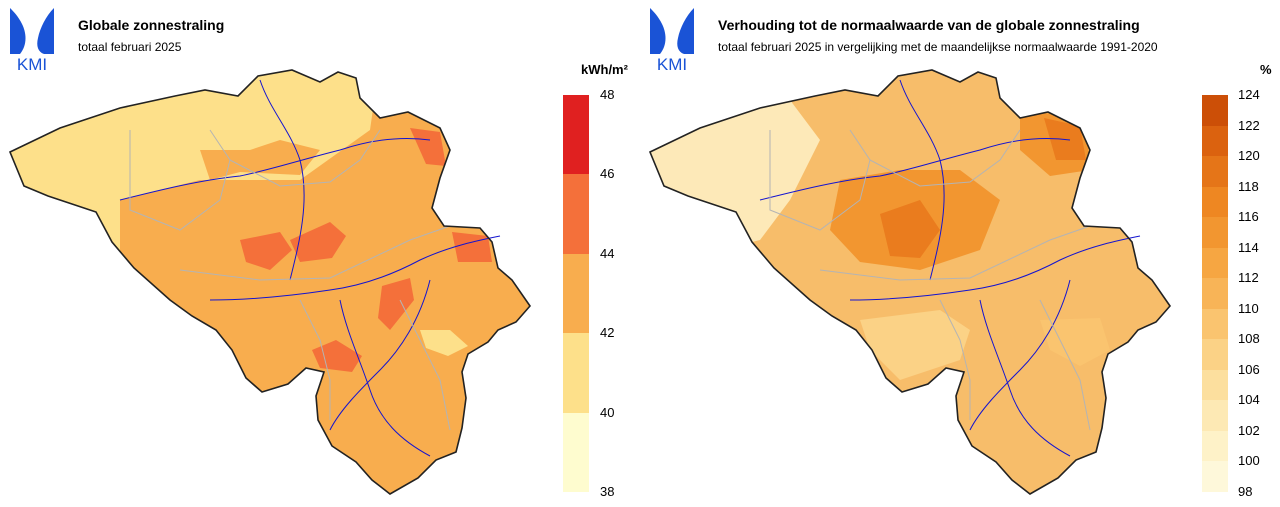  Describe the element at coordinates (260, 160) in the screenshot. I see `map-area-mid-patch` at that location.